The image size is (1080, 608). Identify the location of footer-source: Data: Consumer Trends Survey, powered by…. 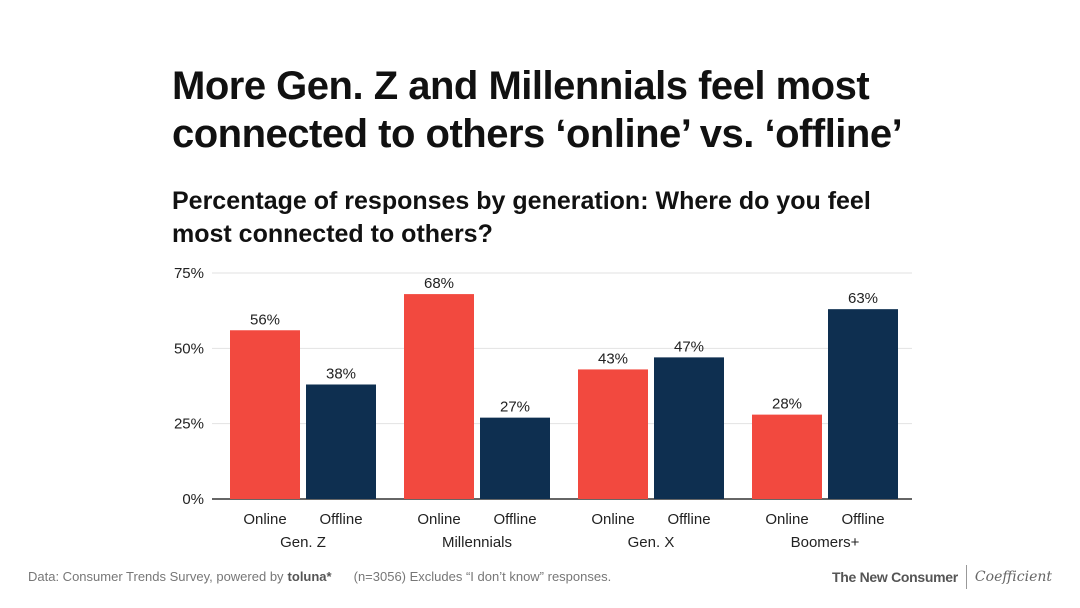
(319, 576).